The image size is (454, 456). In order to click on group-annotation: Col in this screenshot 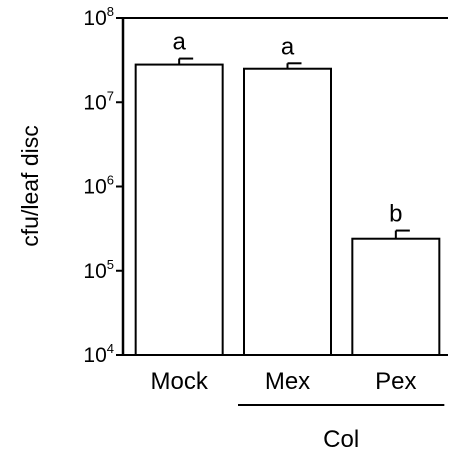, I will do `click(341, 428)`.